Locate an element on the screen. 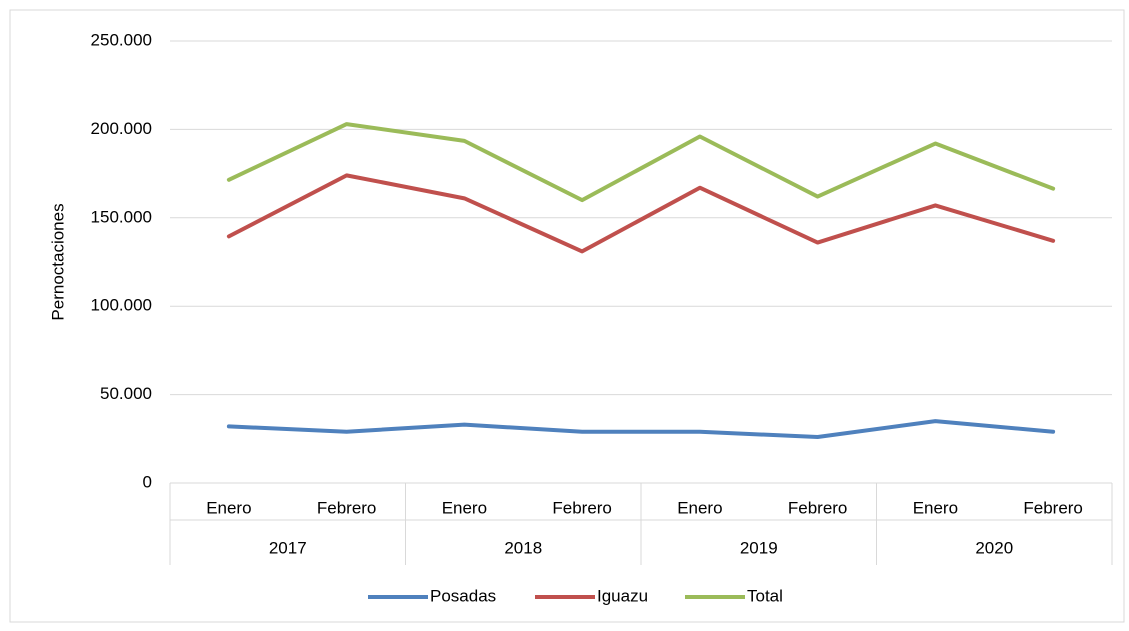 The width and height of the screenshot is (1129, 631). x-group-label: 2017 is located at coordinates (288, 547).